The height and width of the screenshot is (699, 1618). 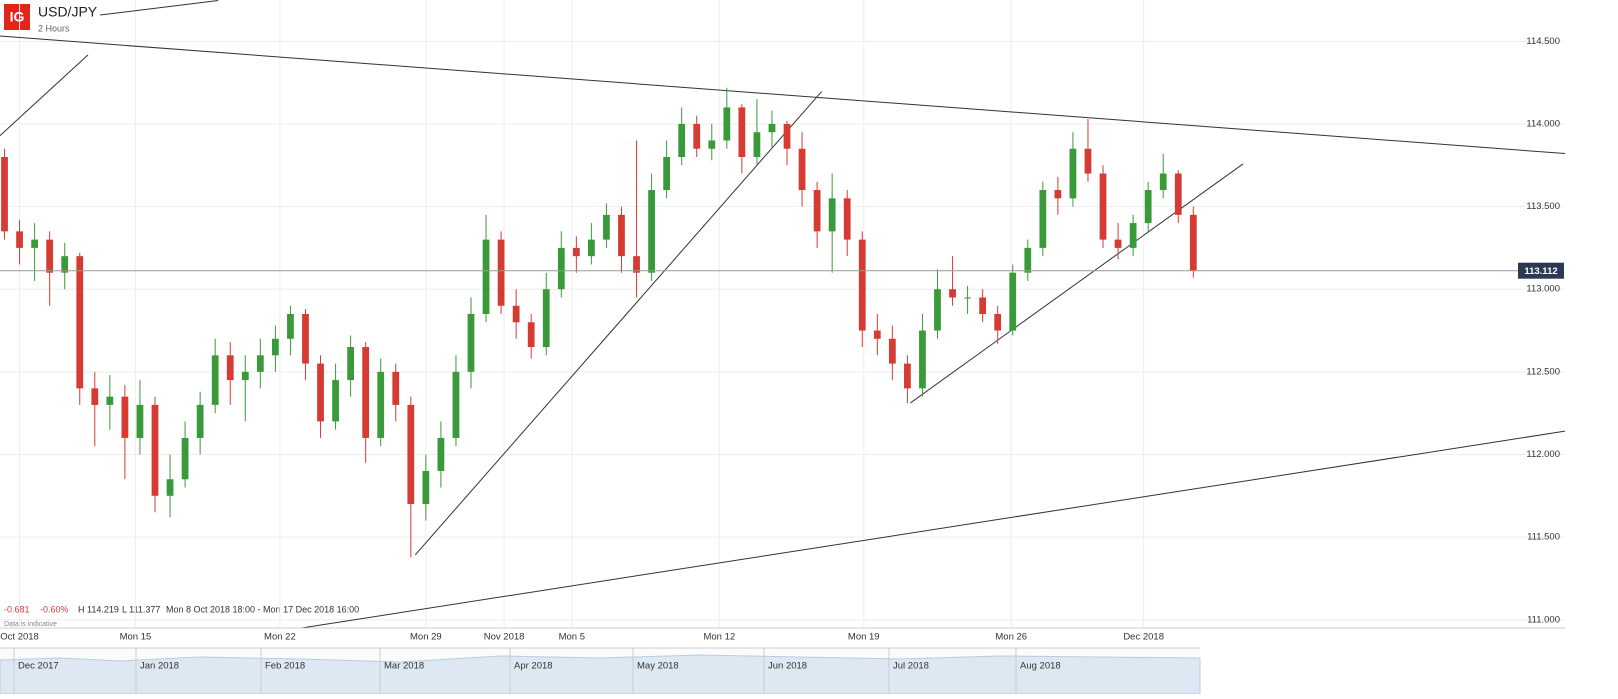 What do you see at coordinates (159, 666) in the screenshot?
I see `navigator-label: Jan 2018` at bounding box center [159, 666].